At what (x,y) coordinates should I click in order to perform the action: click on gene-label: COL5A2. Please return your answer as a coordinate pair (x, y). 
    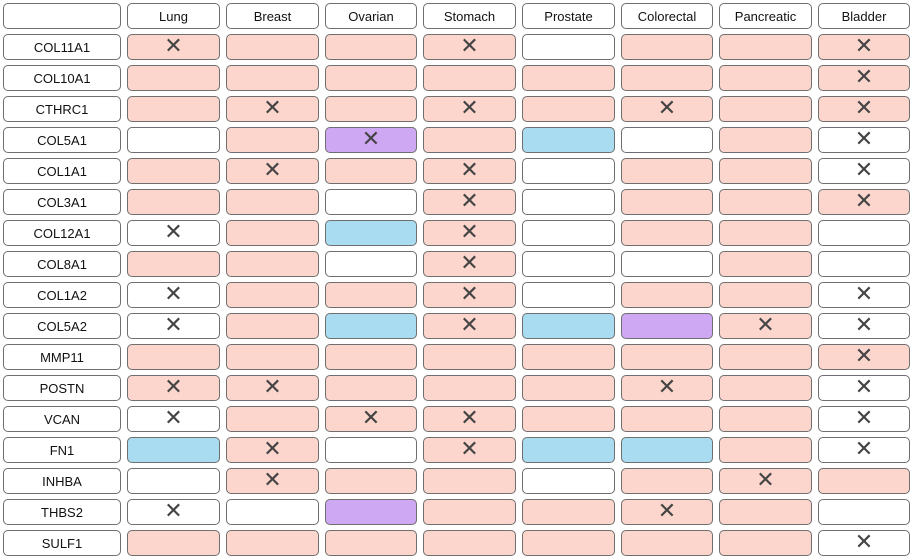
    Looking at the image, I should click on (62, 326).